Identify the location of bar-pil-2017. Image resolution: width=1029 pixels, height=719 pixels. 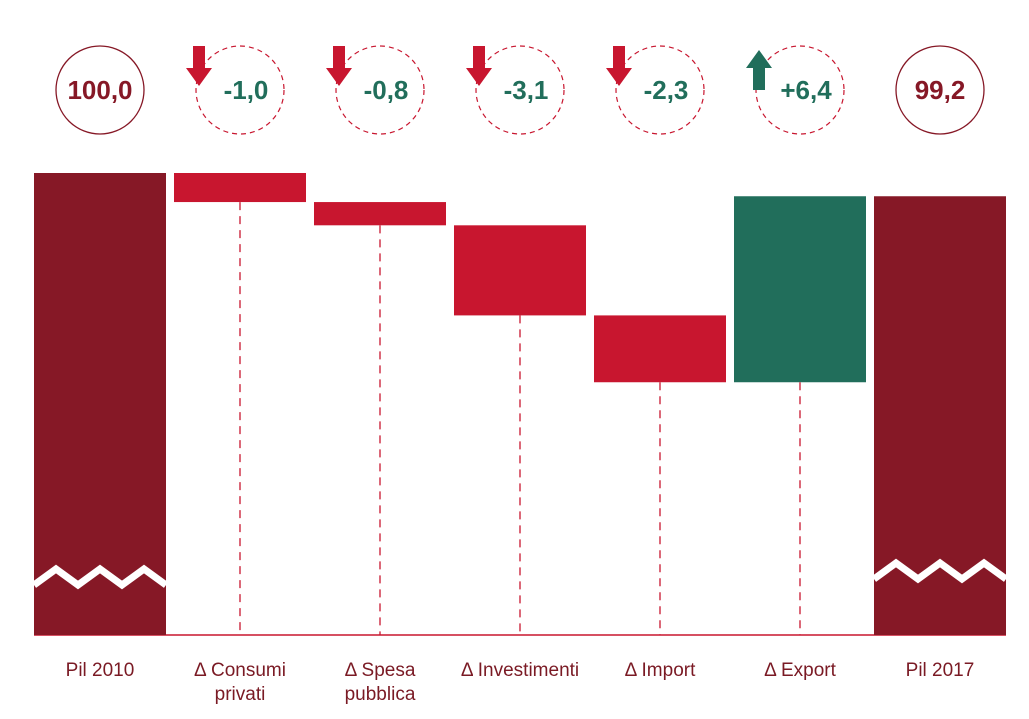
(940, 415).